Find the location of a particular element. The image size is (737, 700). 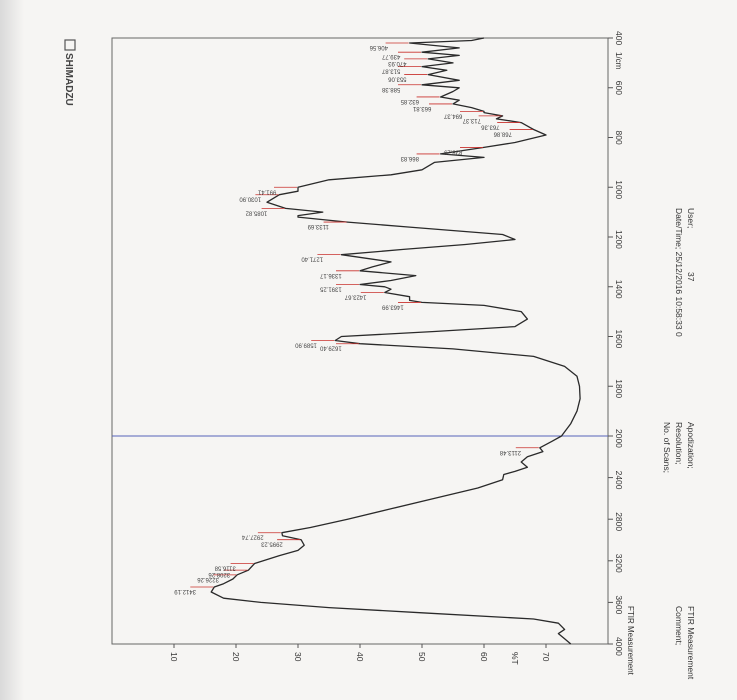

y-tick-label: 60 is located at coordinates (484, 657).